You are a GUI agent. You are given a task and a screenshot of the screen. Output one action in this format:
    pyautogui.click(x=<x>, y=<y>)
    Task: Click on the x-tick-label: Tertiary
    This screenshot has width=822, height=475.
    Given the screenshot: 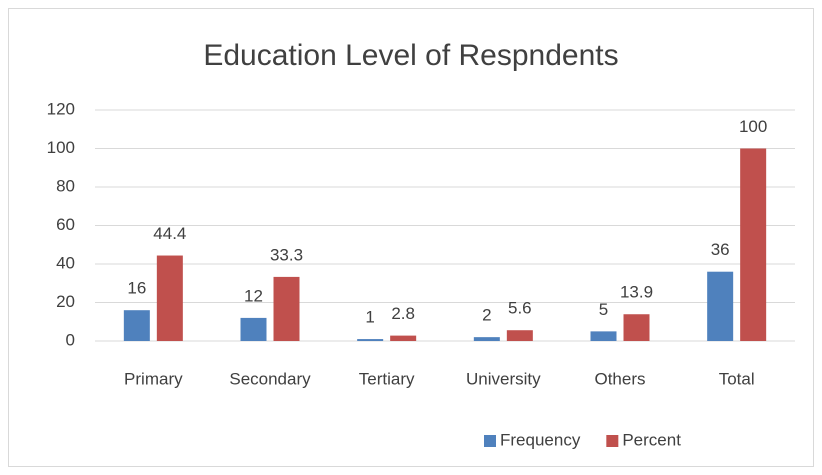 What is the action you would take?
    pyautogui.click(x=387, y=378)
    